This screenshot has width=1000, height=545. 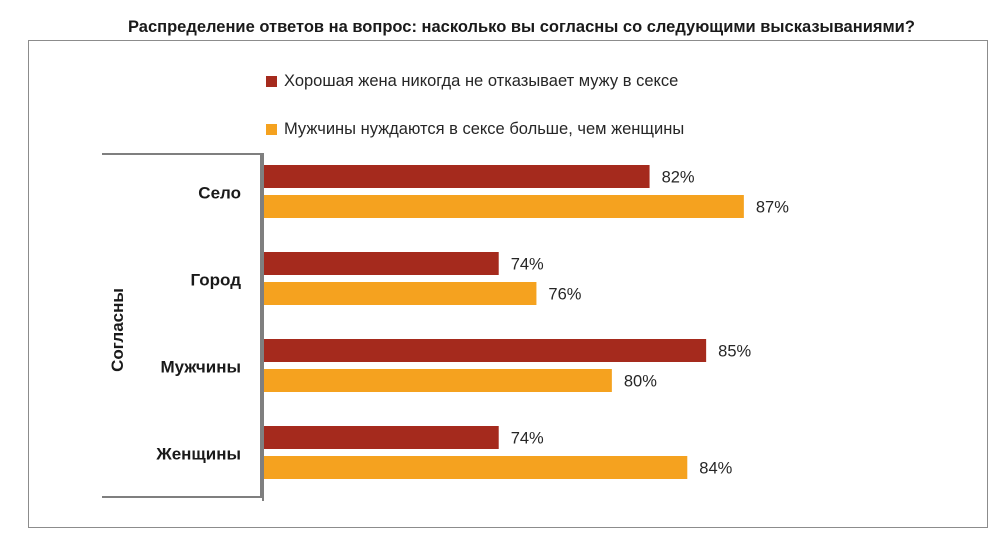 What do you see at coordinates (564, 295) in the screenshot?
I see `data-label: 76%` at bounding box center [564, 295].